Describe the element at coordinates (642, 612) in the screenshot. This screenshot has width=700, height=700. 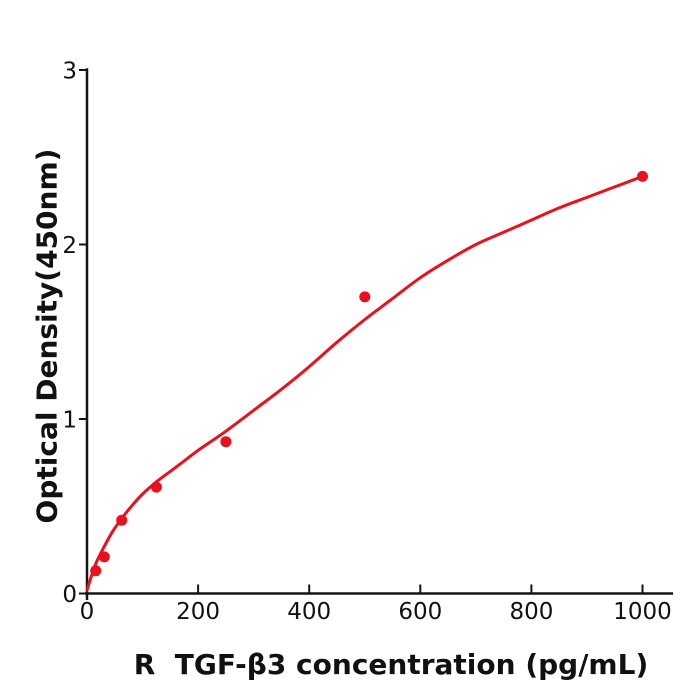
I see `x-tick-label: 1000` at that location.